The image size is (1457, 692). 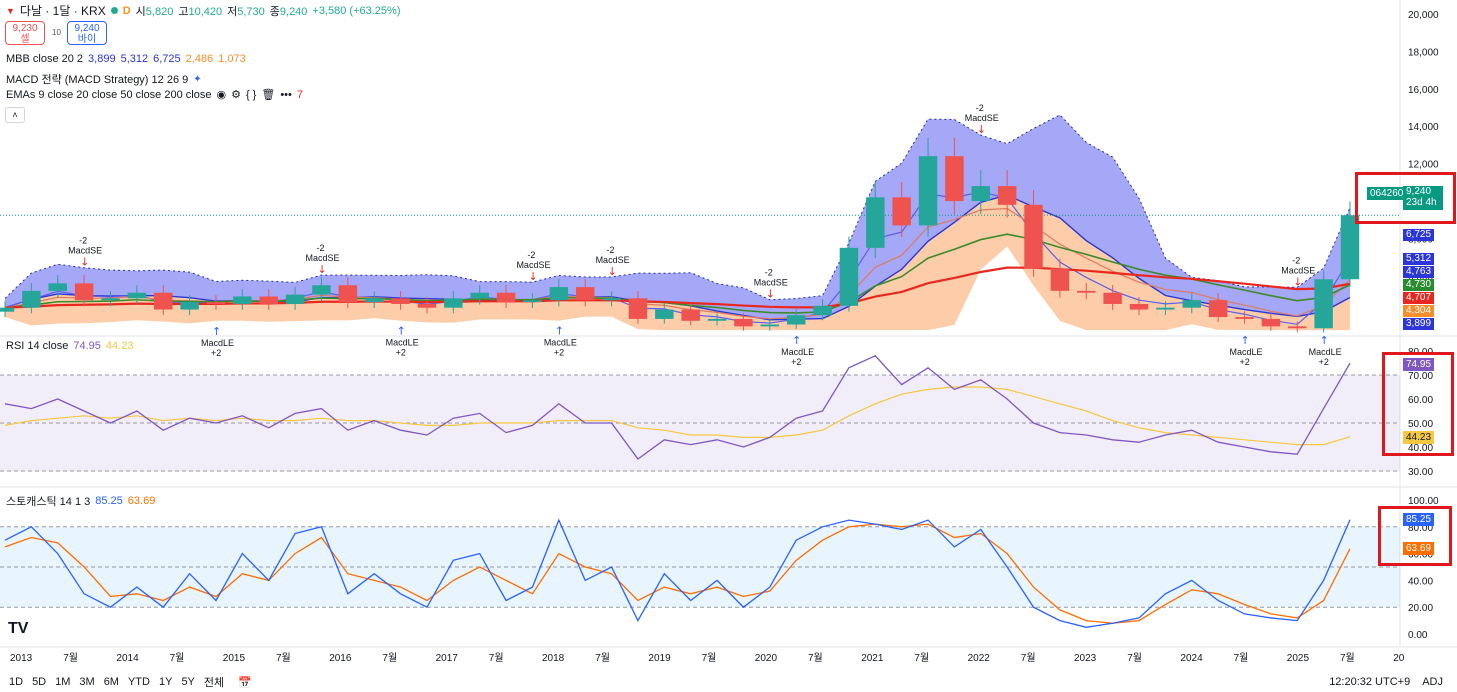 I want to click on ohlc-close: 종9,240, so click(x=289, y=11).